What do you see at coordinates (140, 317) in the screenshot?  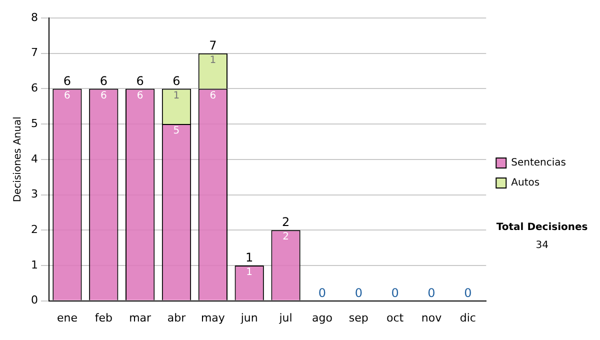 I see `x-tick-label: mar` at bounding box center [140, 317].